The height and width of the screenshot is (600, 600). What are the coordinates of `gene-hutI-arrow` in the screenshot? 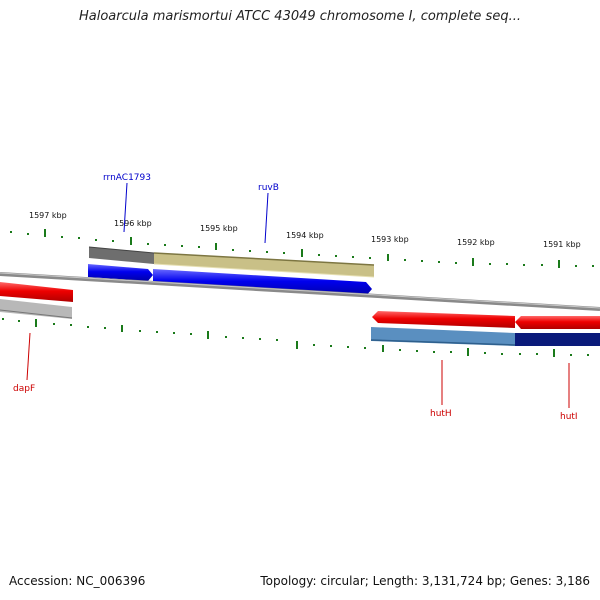 It's located at (557, 322).